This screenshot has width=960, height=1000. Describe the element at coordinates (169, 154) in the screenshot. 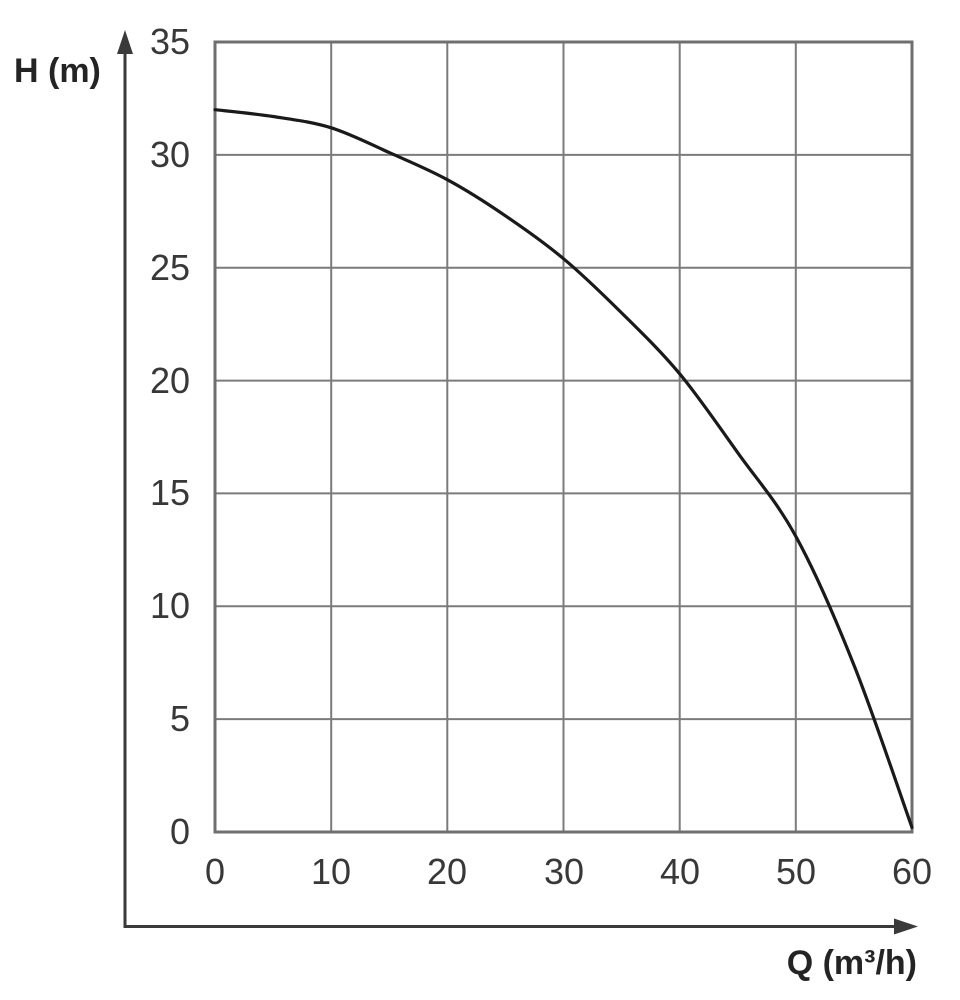

I see `y-tick-label: 30` at that location.